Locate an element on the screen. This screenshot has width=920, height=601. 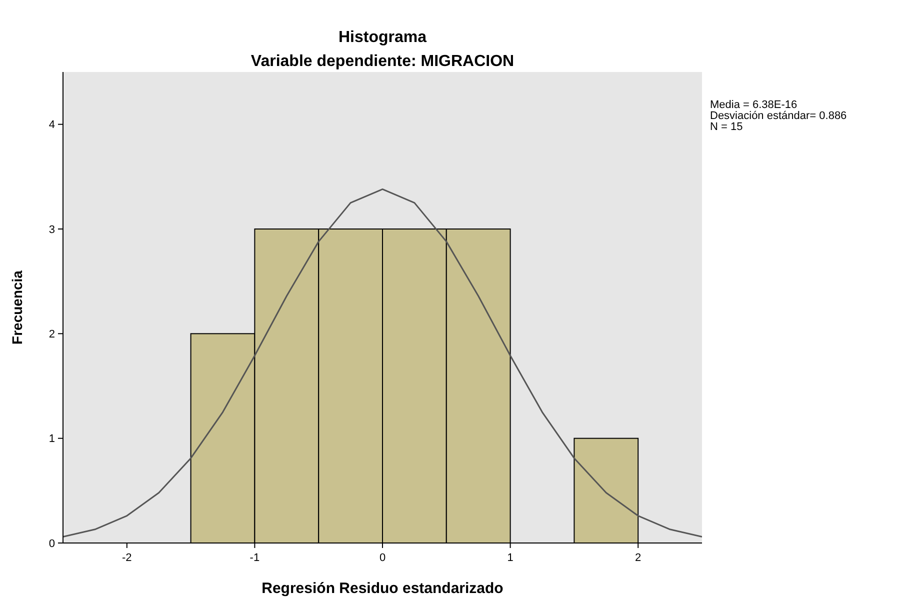
x-tick-label: 0 is located at coordinates (382, 558).